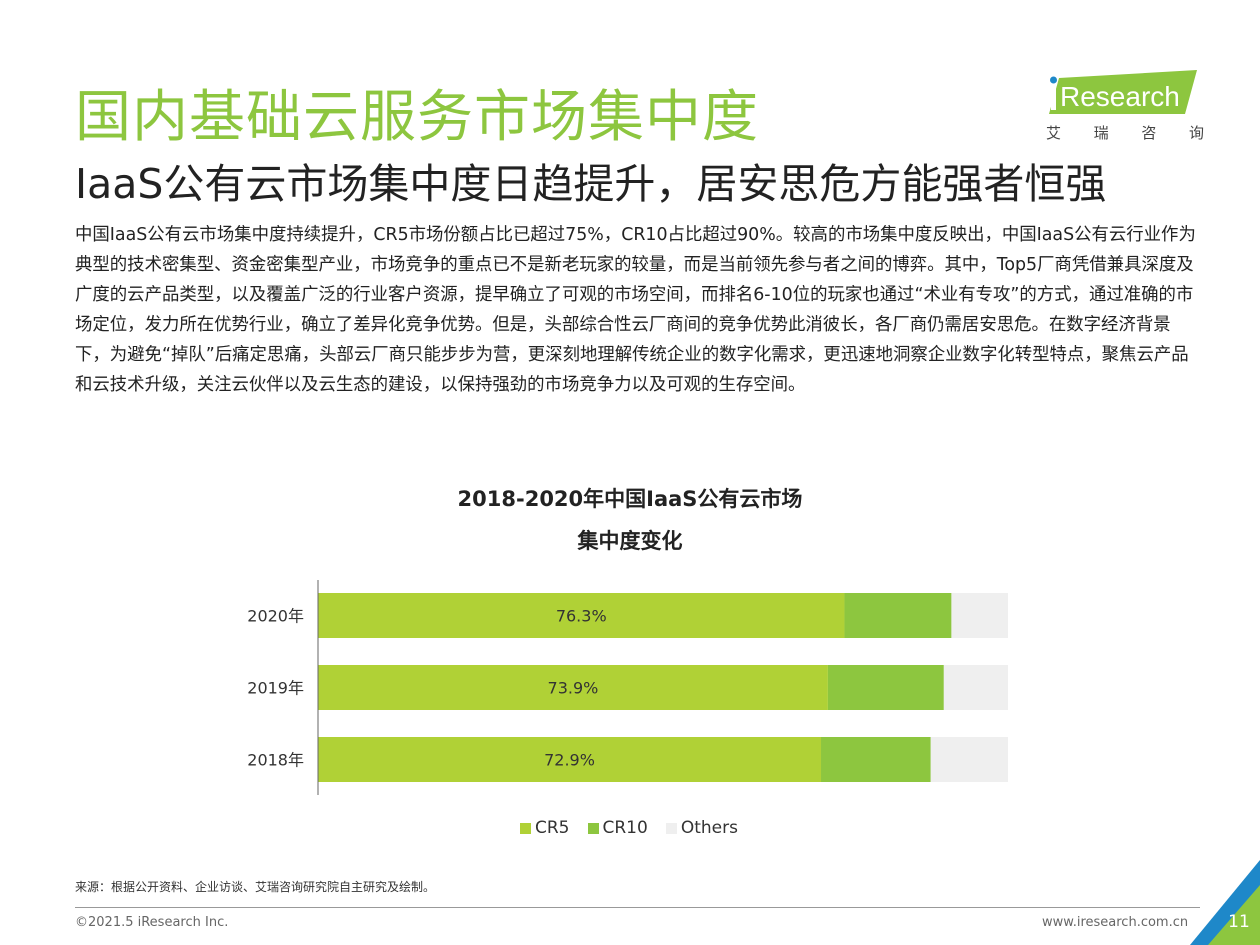 This screenshot has width=1260, height=945. Describe the element at coordinates (1125, 132) in the screenshot. I see `logo-chinese-name: 艾 瑞 咨 询` at that location.